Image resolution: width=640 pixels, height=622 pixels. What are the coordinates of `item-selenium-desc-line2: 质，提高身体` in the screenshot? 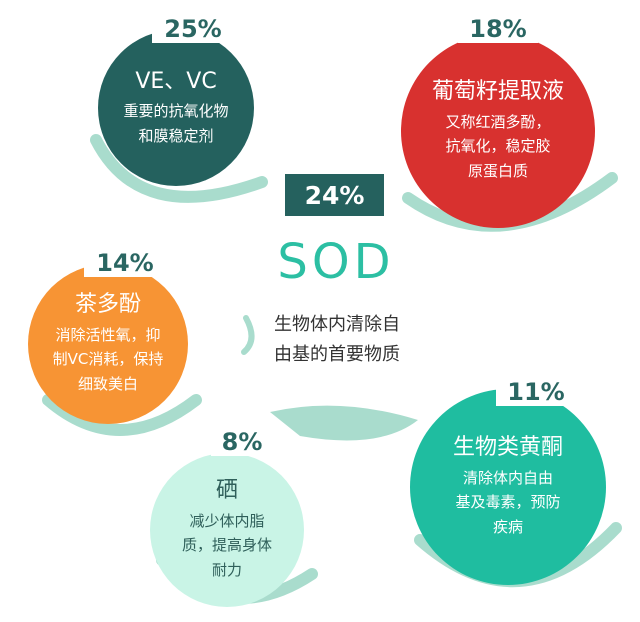 It's located at (226, 545).